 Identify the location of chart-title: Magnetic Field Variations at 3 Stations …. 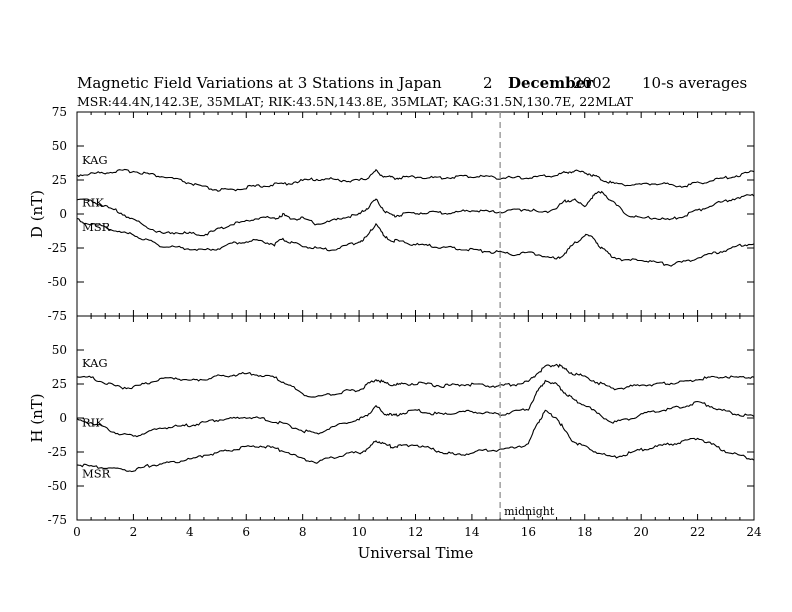
(259, 83).